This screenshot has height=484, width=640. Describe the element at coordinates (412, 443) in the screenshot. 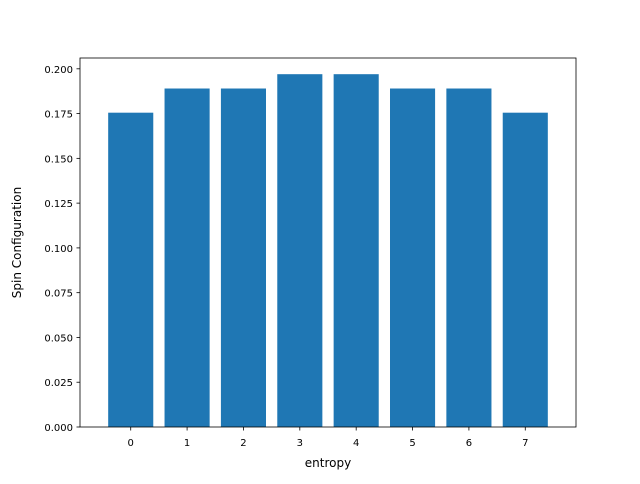

I see `x-tick-label: 5` at that location.